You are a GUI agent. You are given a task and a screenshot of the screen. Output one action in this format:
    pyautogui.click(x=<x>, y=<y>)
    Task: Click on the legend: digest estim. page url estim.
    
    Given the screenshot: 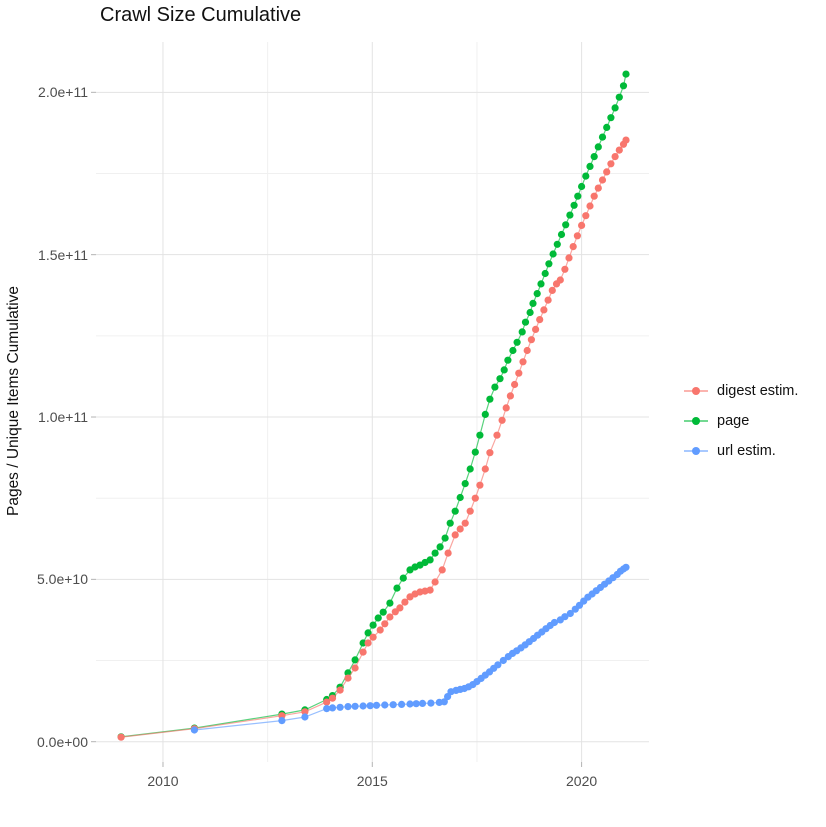 What is the action you would take?
    pyautogui.click(x=741, y=421)
    